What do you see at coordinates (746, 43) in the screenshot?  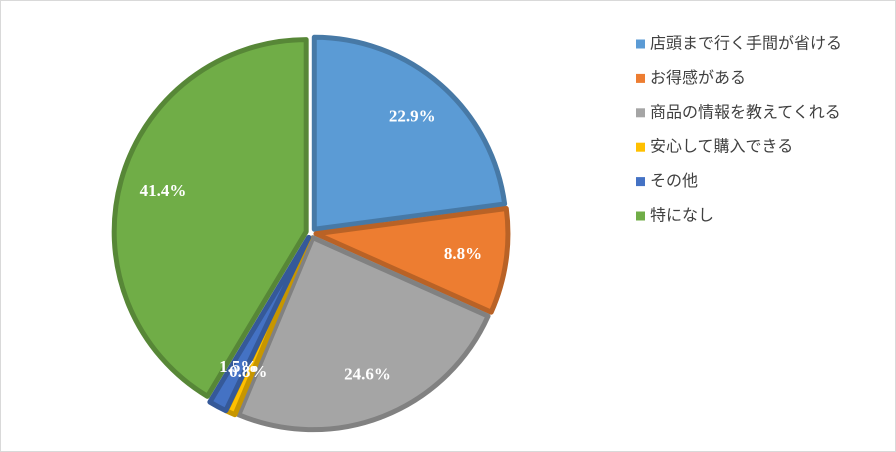 I see `legend-label: 店頭まで行く手間が省ける` at bounding box center [746, 43].